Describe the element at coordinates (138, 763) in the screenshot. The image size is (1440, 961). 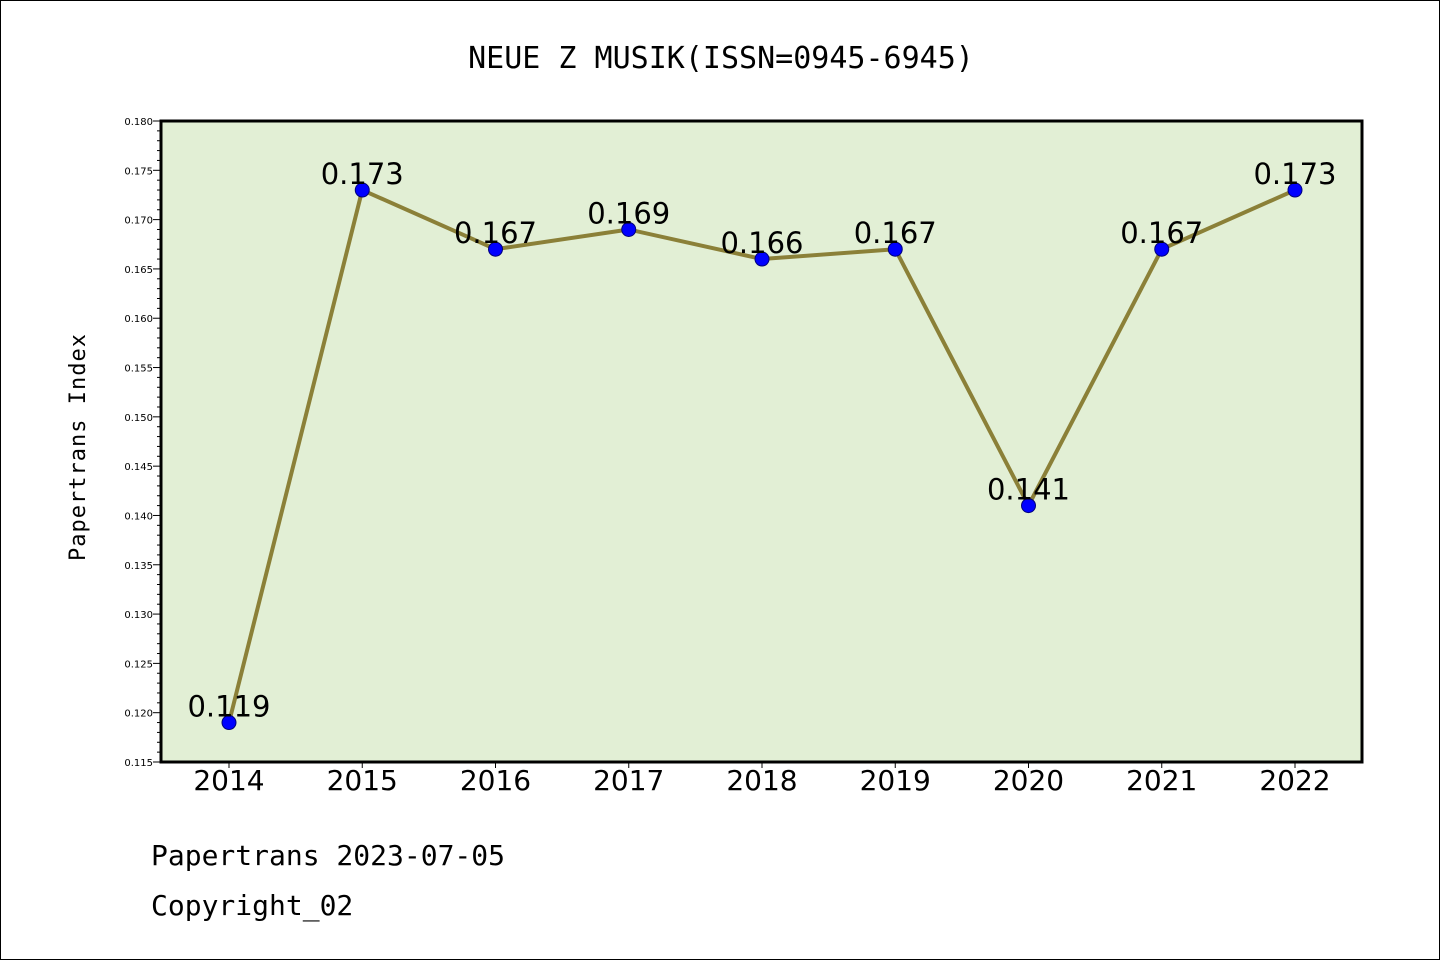
I see `y-tick-label: 0.115` at that location.